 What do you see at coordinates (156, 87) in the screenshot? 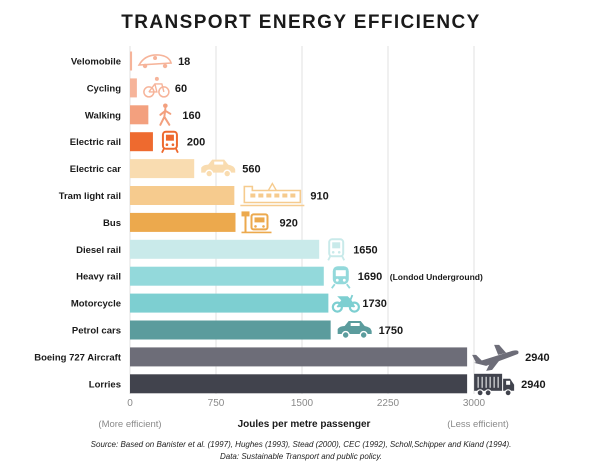
I see `bicycle-icon` at bounding box center [156, 87].